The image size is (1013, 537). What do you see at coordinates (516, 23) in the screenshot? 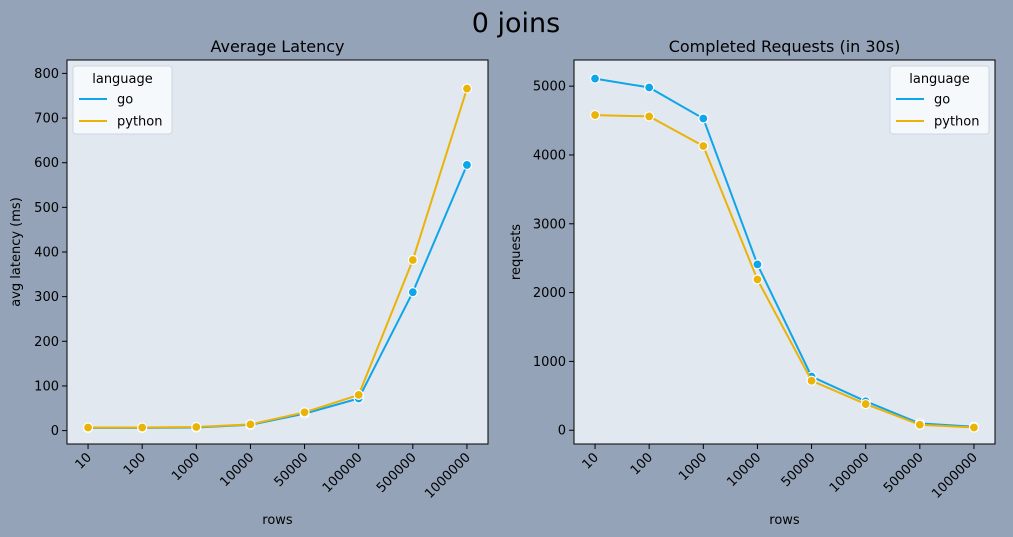
I see `figure-suptitle: 0 joins` at bounding box center [516, 23].